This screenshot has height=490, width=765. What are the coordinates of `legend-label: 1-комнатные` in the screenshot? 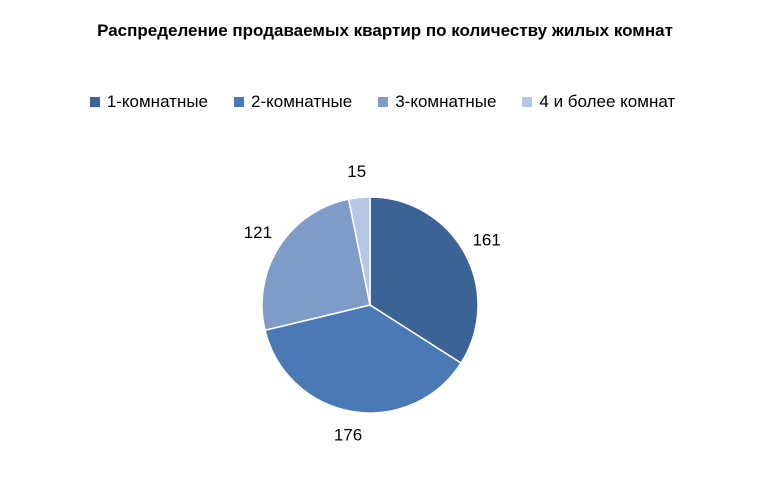 It's located at (157, 101).